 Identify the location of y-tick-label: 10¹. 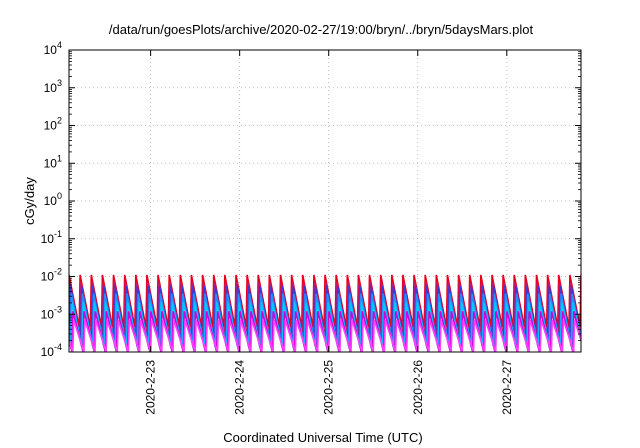
(53, 161).